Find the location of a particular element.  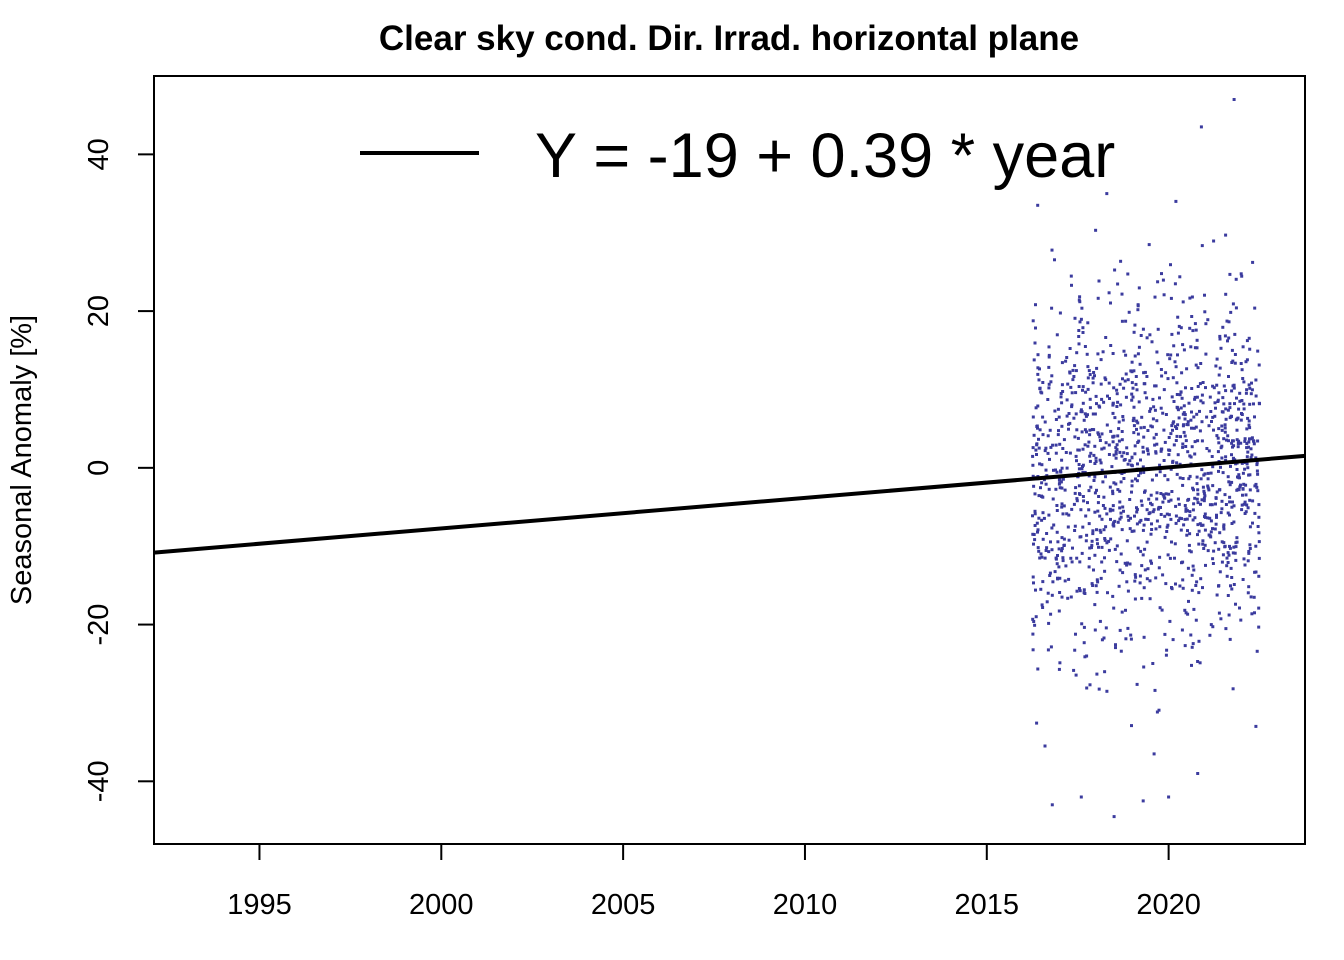

y-tick-label: -40 is located at coordinates (99, 781).